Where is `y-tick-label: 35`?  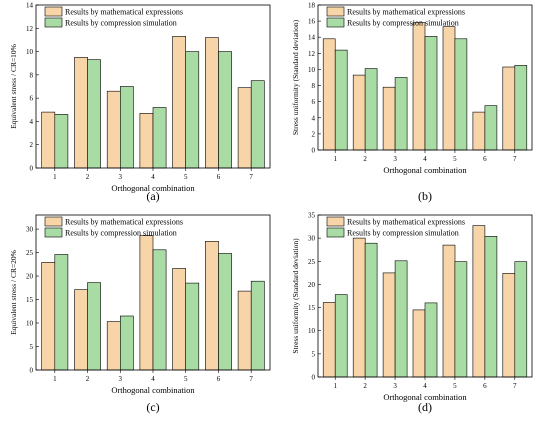
y-tick-label: 35 is located at coordinates (312, 216).